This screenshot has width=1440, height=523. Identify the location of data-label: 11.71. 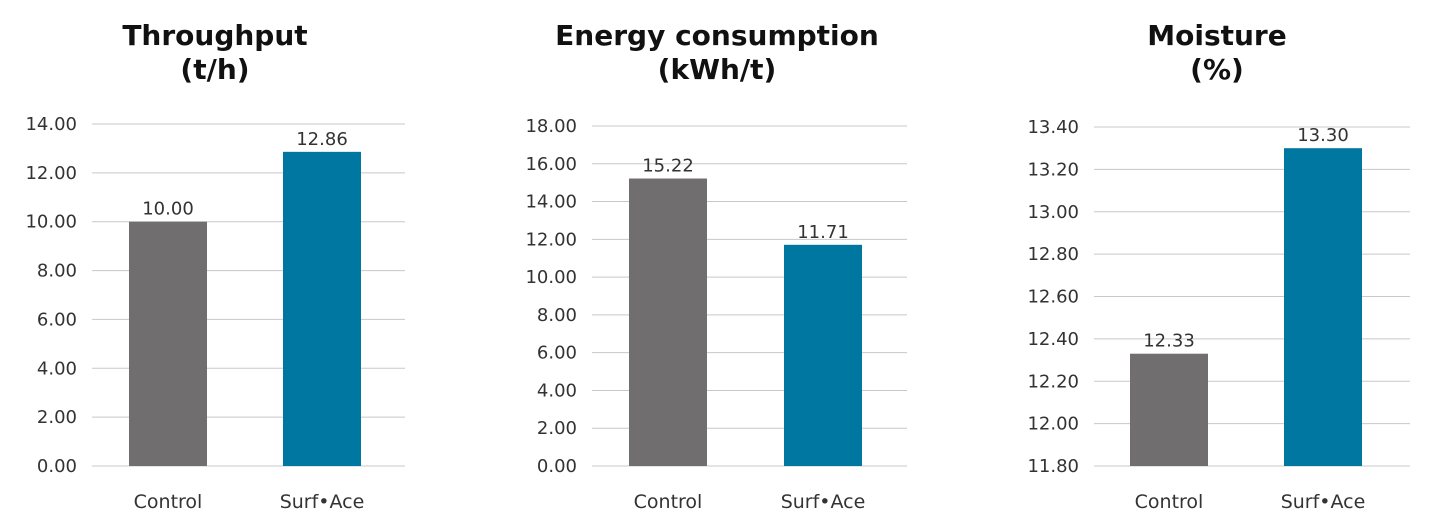
(823, 232).